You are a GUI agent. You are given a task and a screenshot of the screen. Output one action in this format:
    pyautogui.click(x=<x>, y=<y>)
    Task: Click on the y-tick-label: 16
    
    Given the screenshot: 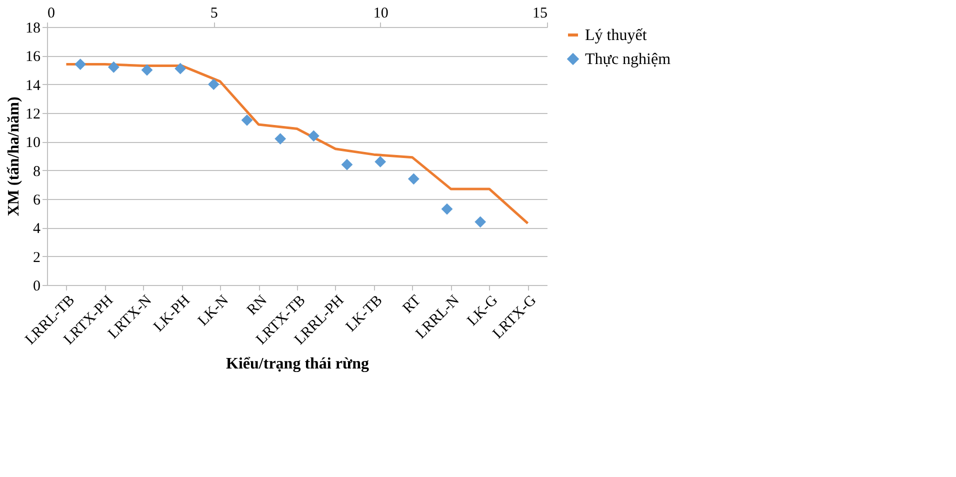 What is the action you would take?
    pyautogui.click(x=33, y=57)
    